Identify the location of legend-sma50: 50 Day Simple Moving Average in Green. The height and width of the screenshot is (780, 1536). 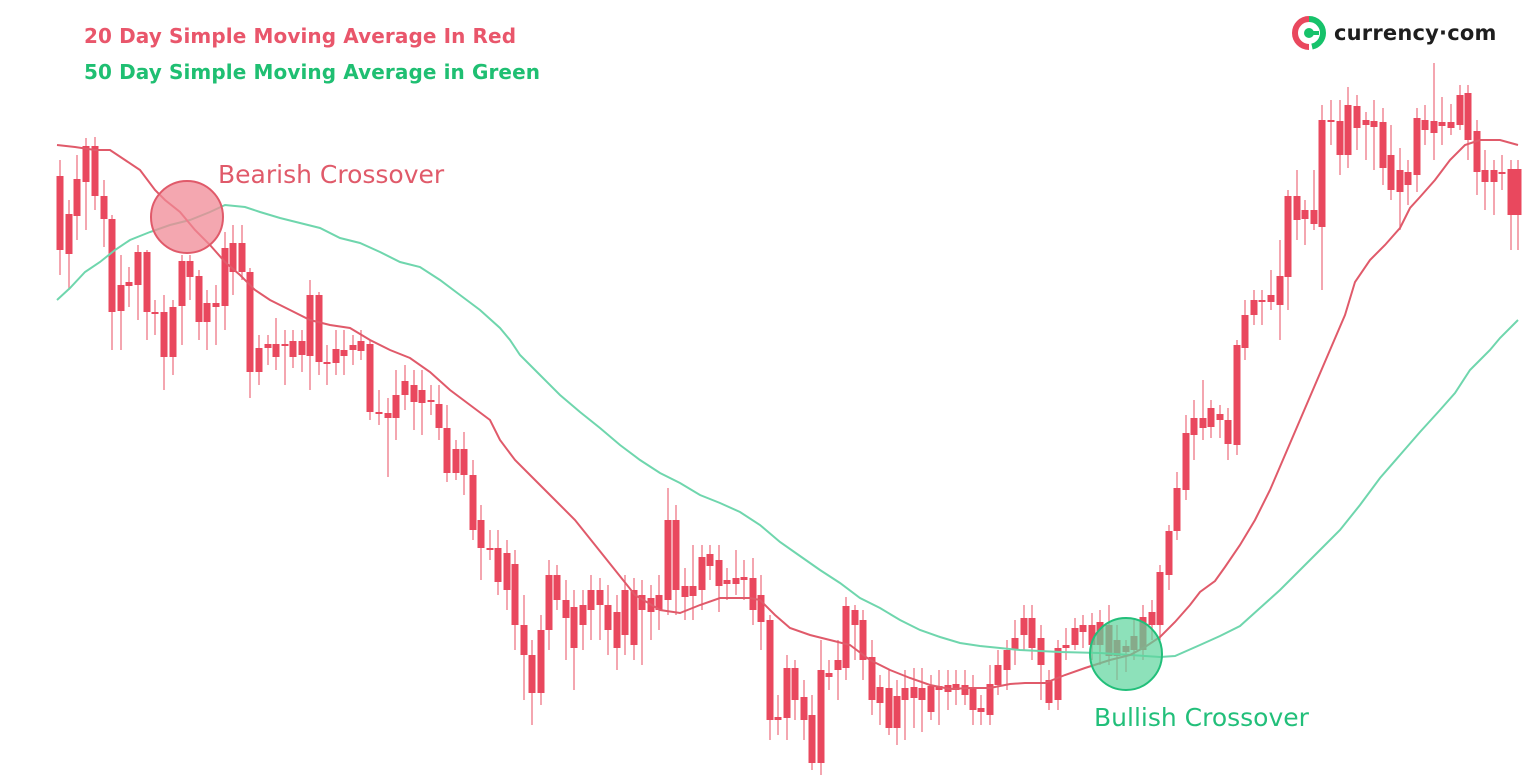
(312, 72).